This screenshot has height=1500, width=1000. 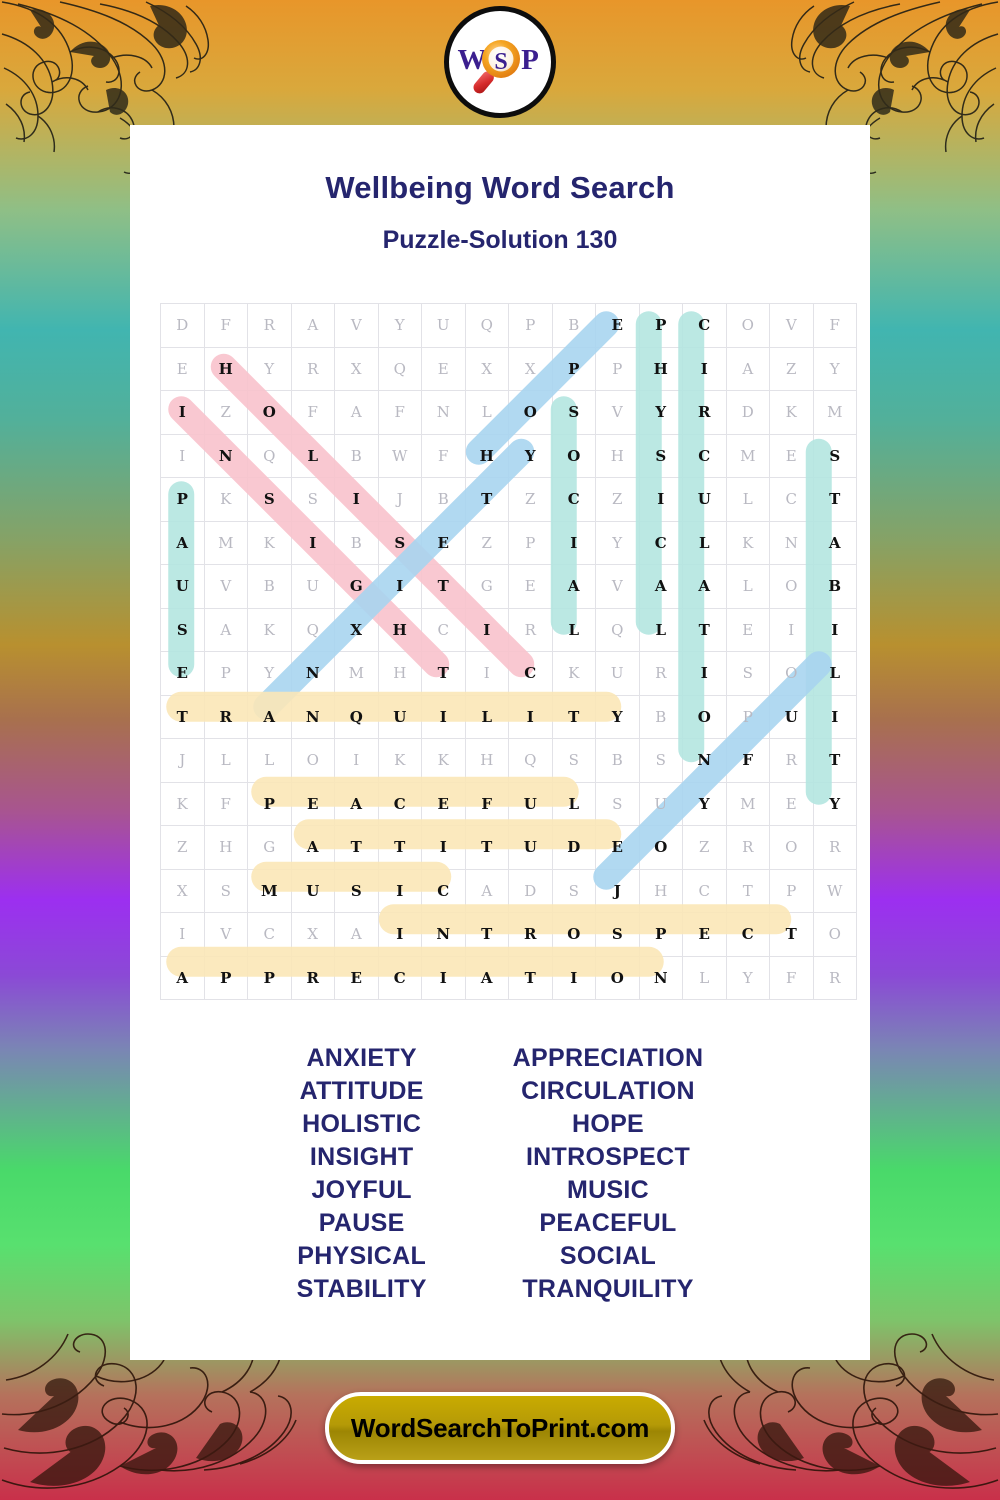 I want to click on grid-cell: G, so click(x=486, y=586).